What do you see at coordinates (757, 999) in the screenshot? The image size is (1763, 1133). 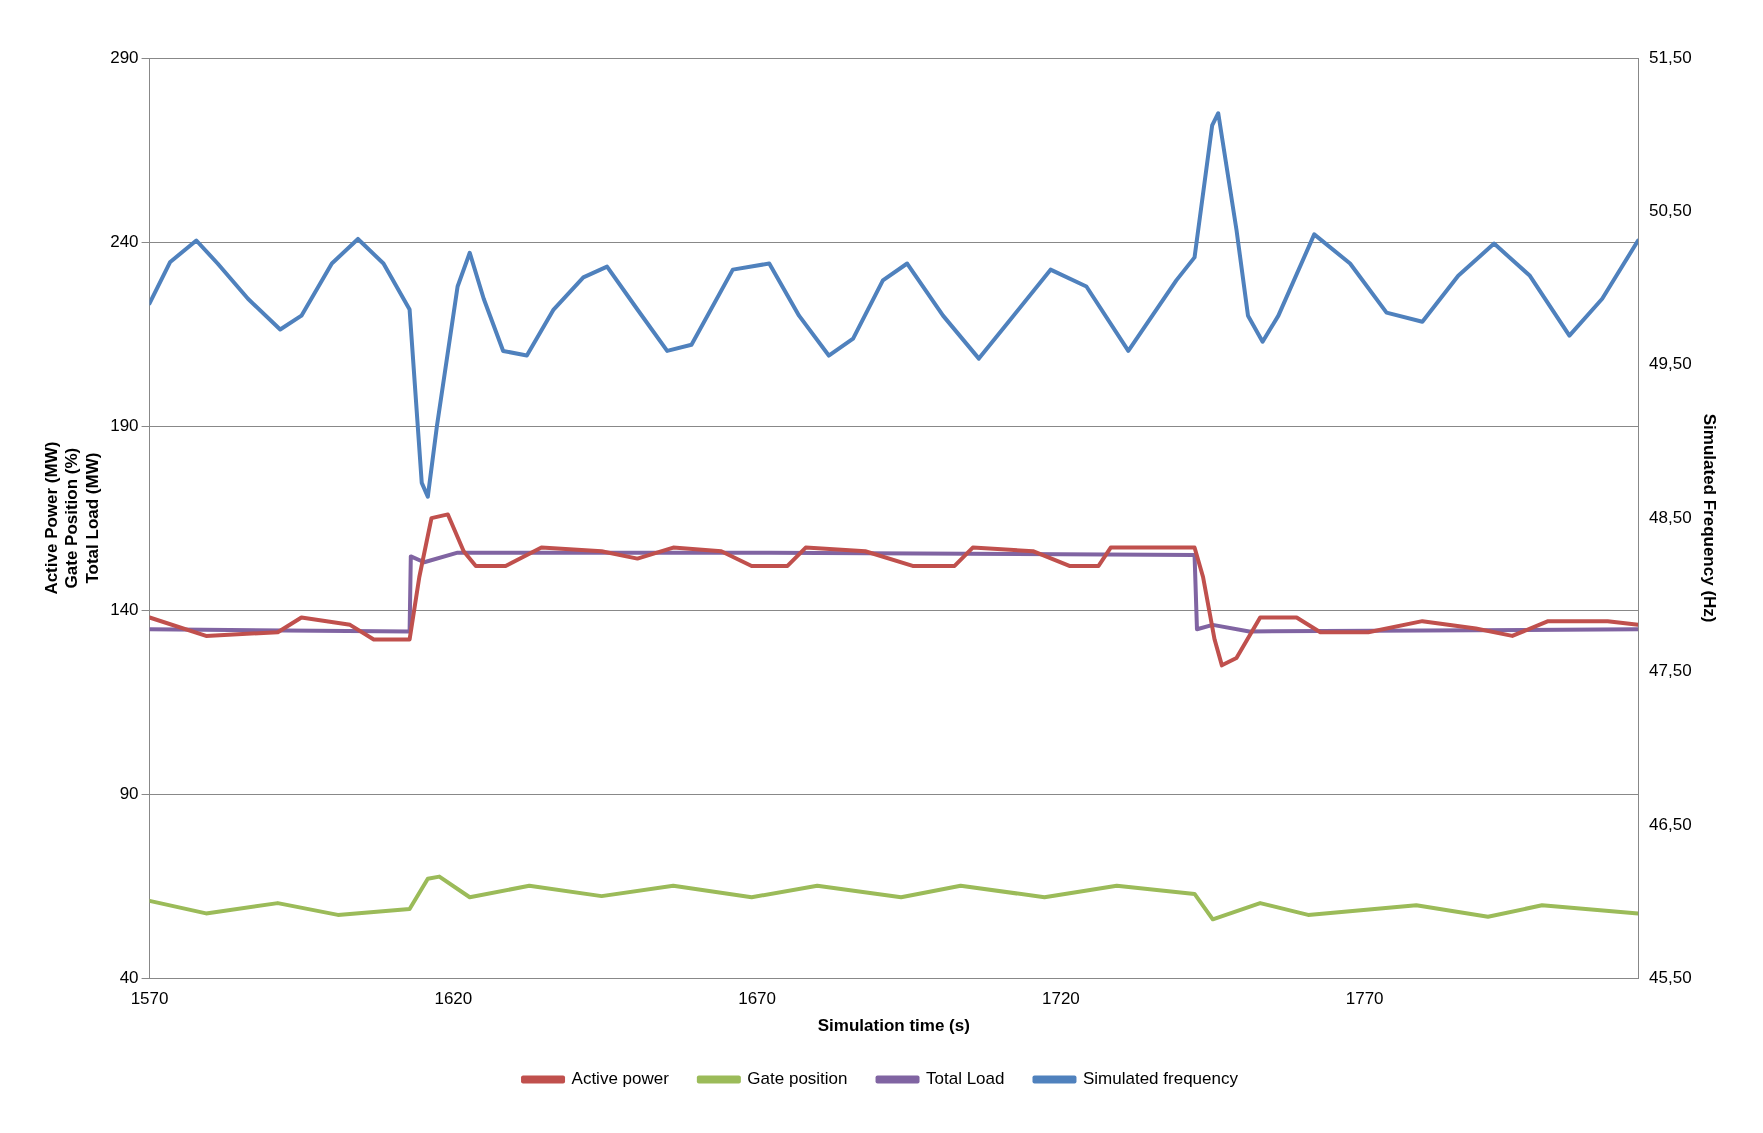 I see `x-tick-label: 1670` at bounding box center [757, 999].